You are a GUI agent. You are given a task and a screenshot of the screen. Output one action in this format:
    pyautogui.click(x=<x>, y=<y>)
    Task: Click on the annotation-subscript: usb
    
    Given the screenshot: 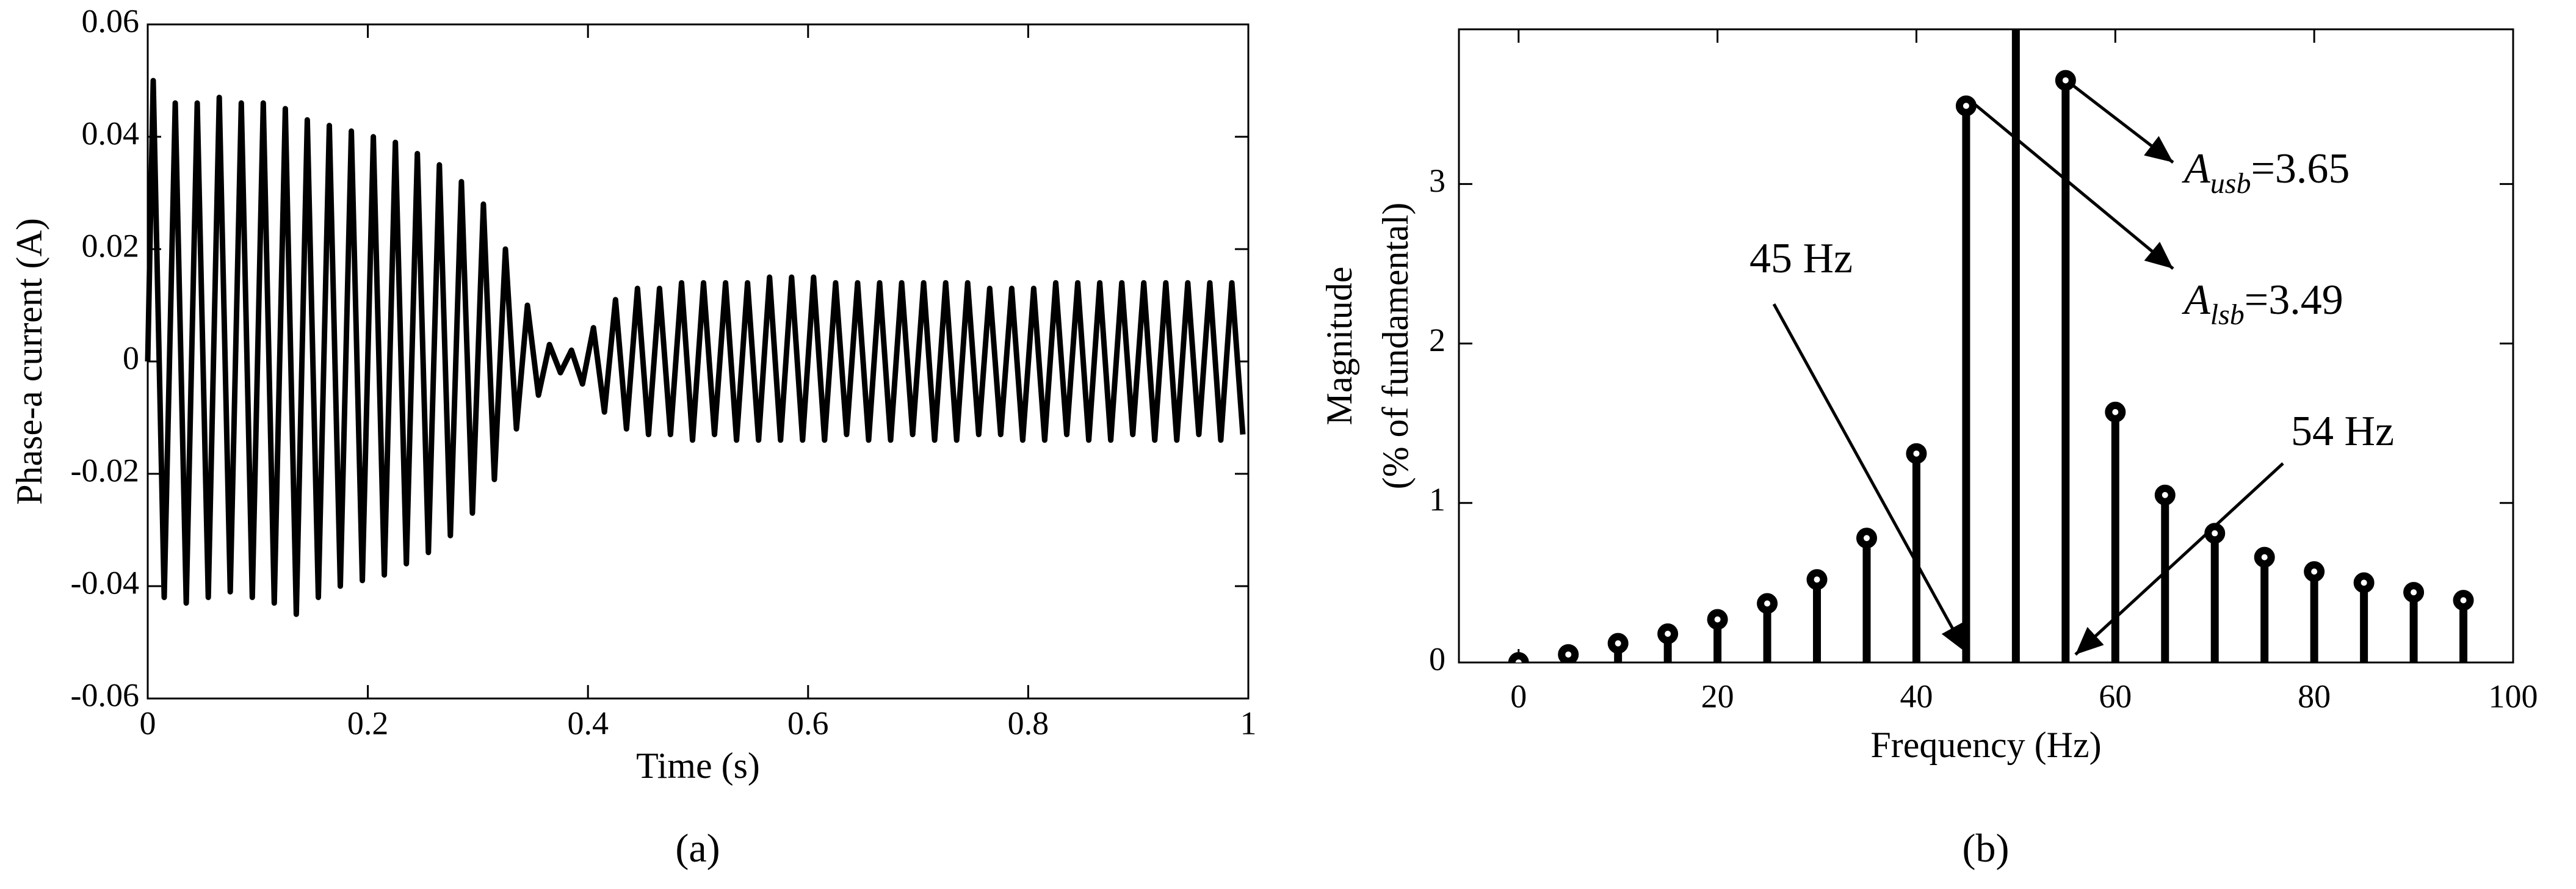 What is the action you would take?
    pyautogui.click(x=2230, y=183)
    